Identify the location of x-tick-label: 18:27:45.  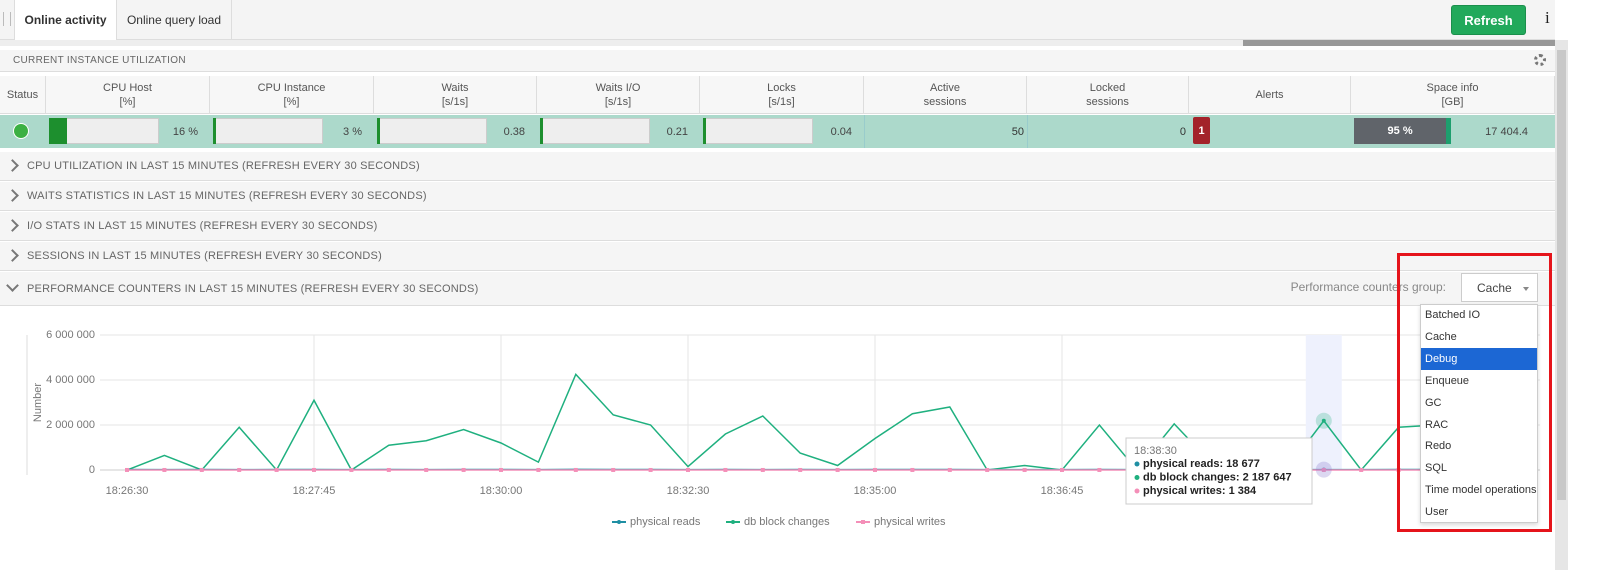
(314, 491).